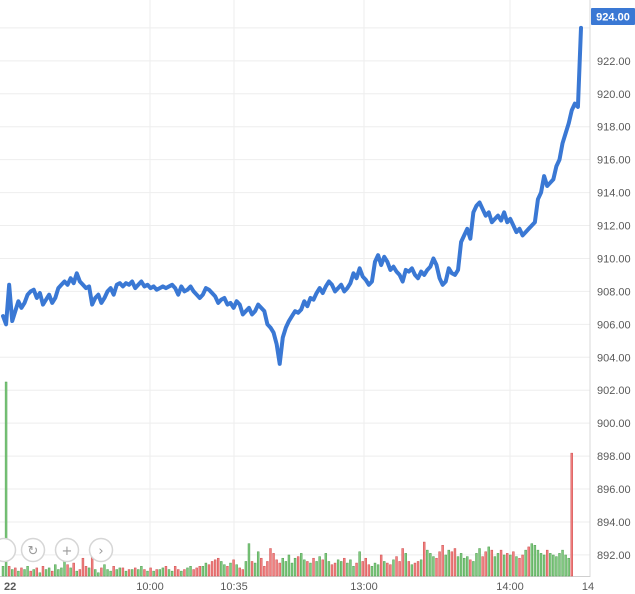 The image size is (635, 594). Describe the element at coordinates (614, 227) in the screenshot. I see `y-tick-label: 912.00` at that location.